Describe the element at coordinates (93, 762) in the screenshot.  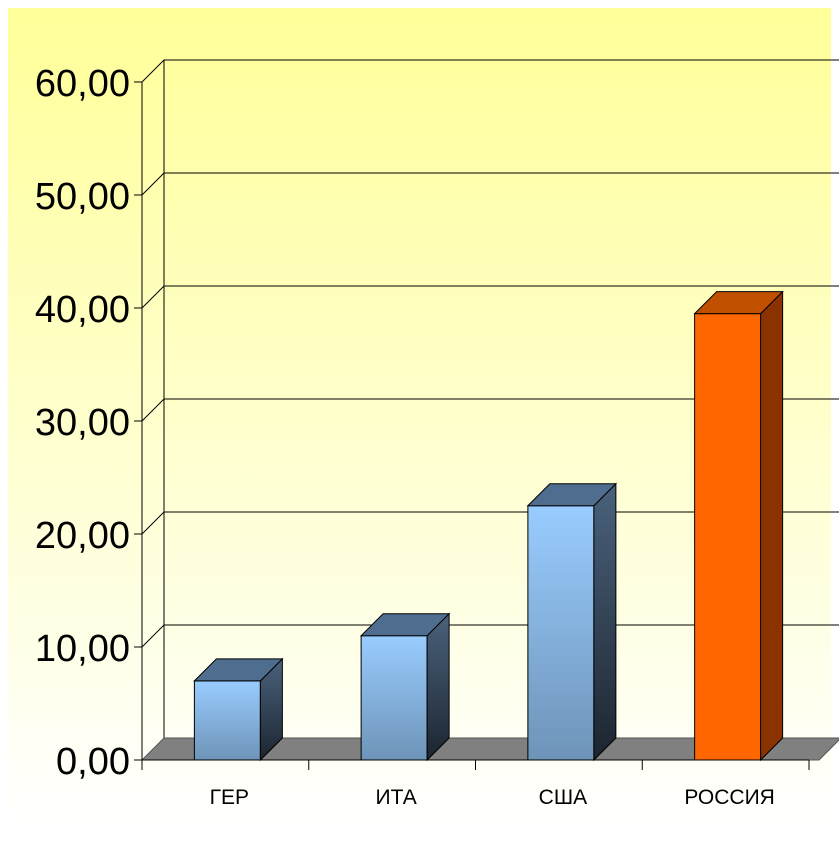
I see `y-tick-label: 0,00` at that location.